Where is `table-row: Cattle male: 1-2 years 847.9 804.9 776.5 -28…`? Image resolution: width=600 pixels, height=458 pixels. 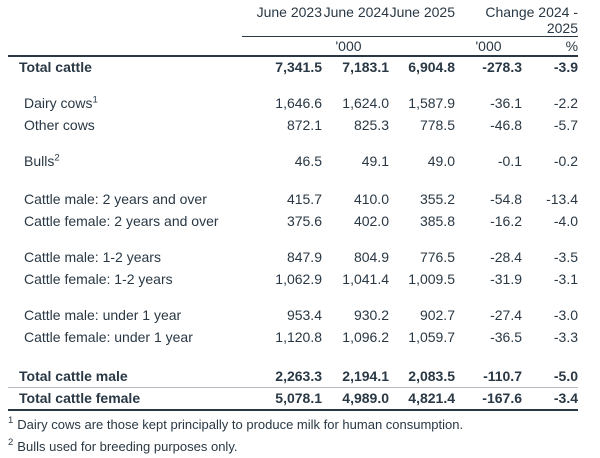
table-row: Cattle male: 1-2 years 847.9 804.9 776.5 -28… is located at coordinates (293, 257).